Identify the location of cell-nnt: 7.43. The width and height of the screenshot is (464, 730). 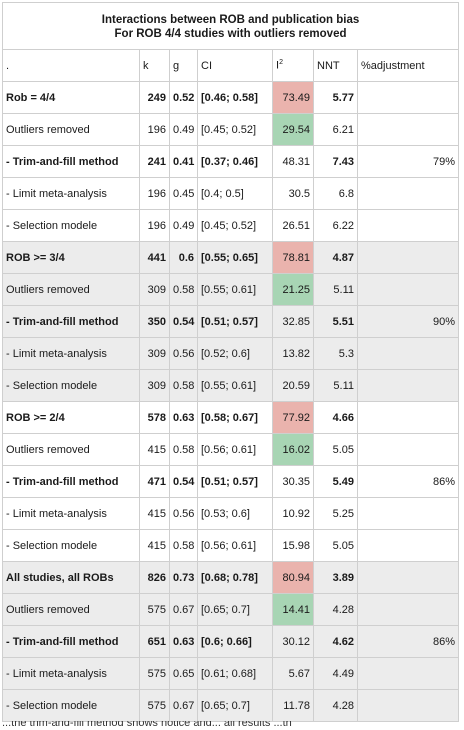
(335, 161).